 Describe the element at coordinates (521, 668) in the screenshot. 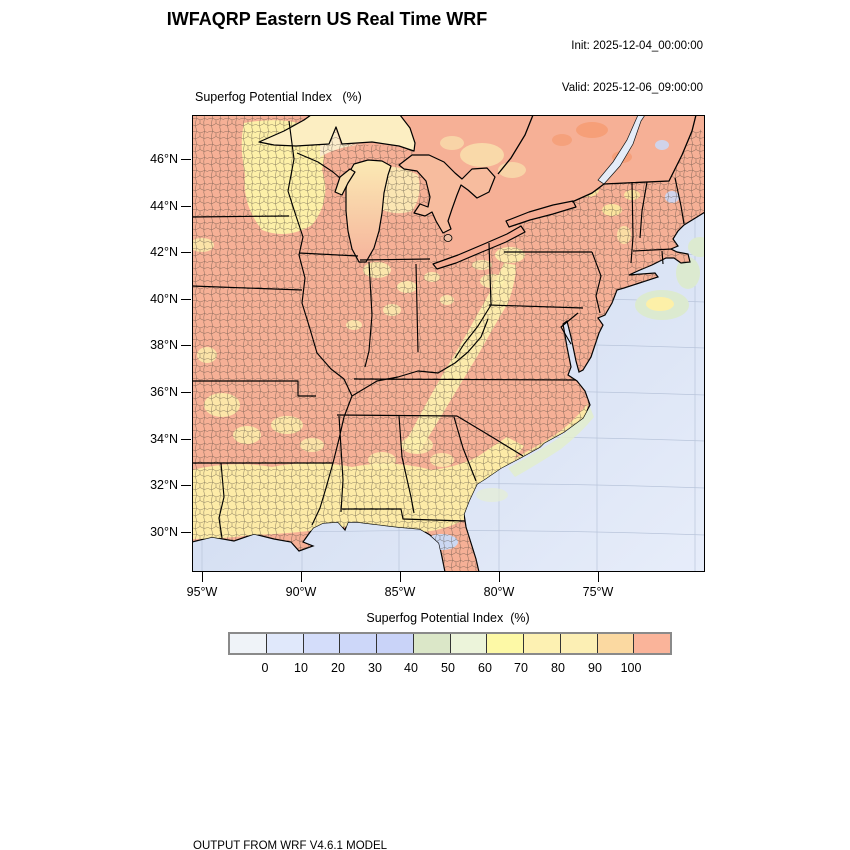

I see `colorbar-tick-label: 70` at that location.